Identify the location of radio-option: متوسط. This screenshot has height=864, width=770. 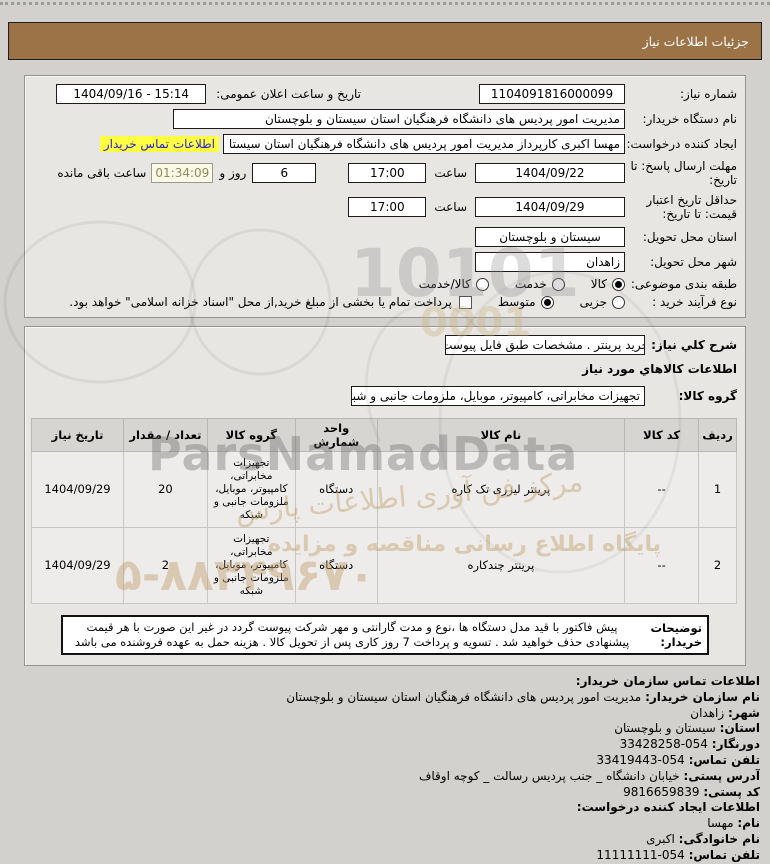
(526, 302).